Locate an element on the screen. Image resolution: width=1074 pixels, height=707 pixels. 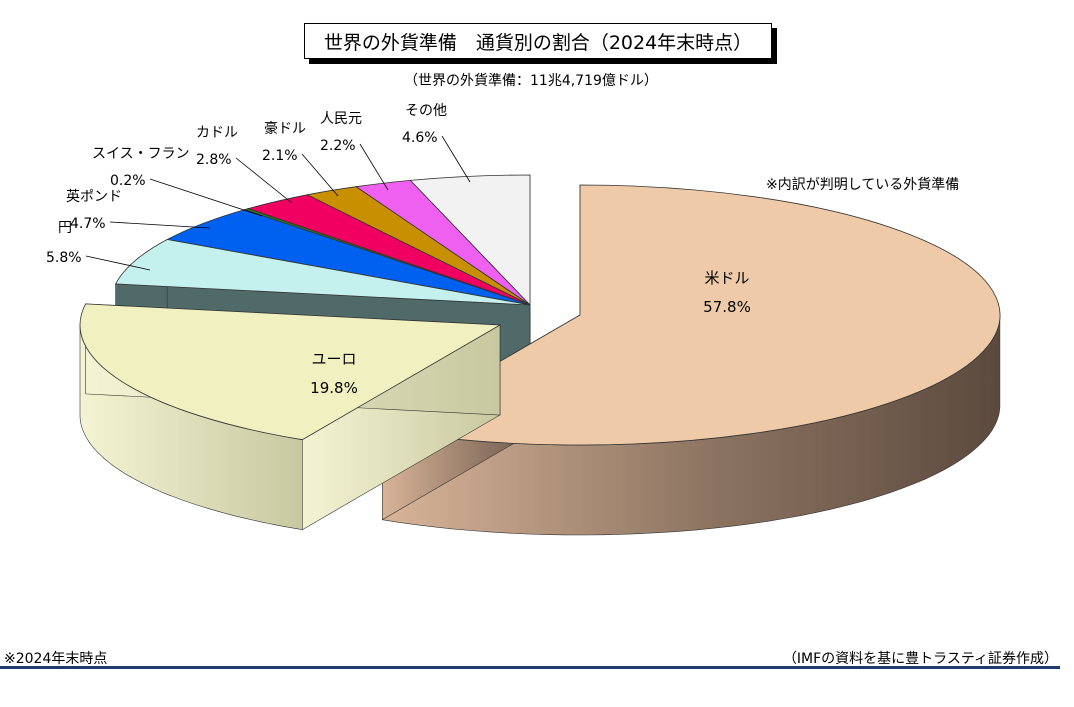
slice-label-9: その他 is located at coordinates (426, 111).